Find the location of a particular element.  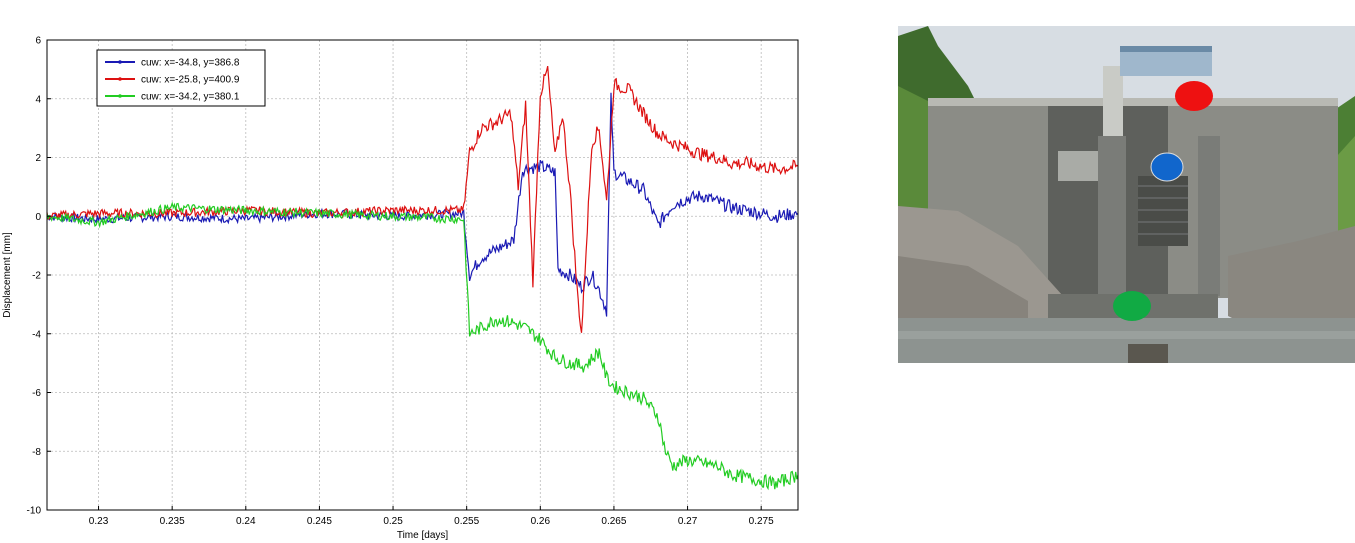

y-tick-label: -10 is located at coordinates (34, 511).